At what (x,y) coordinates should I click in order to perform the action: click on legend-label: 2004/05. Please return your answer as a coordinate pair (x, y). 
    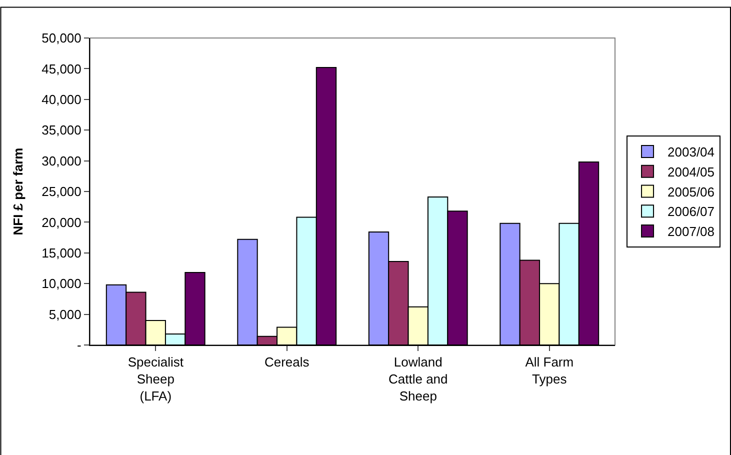
    Looking at the image, I should click on (691, 172).